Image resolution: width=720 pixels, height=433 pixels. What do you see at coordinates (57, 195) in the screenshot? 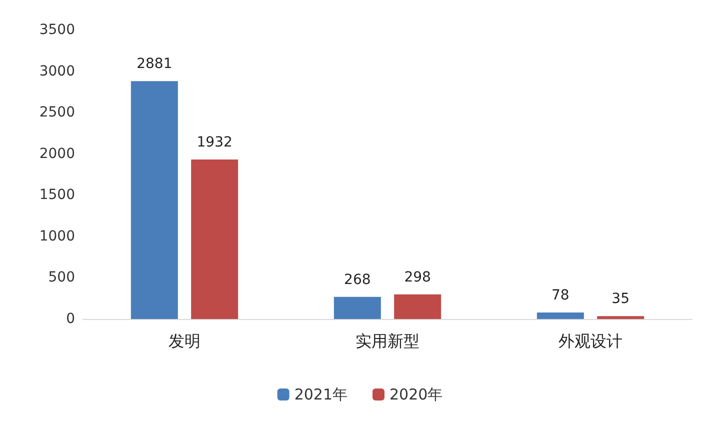
I see `y-tick-label: 1500` at bounding box center [57, 195].